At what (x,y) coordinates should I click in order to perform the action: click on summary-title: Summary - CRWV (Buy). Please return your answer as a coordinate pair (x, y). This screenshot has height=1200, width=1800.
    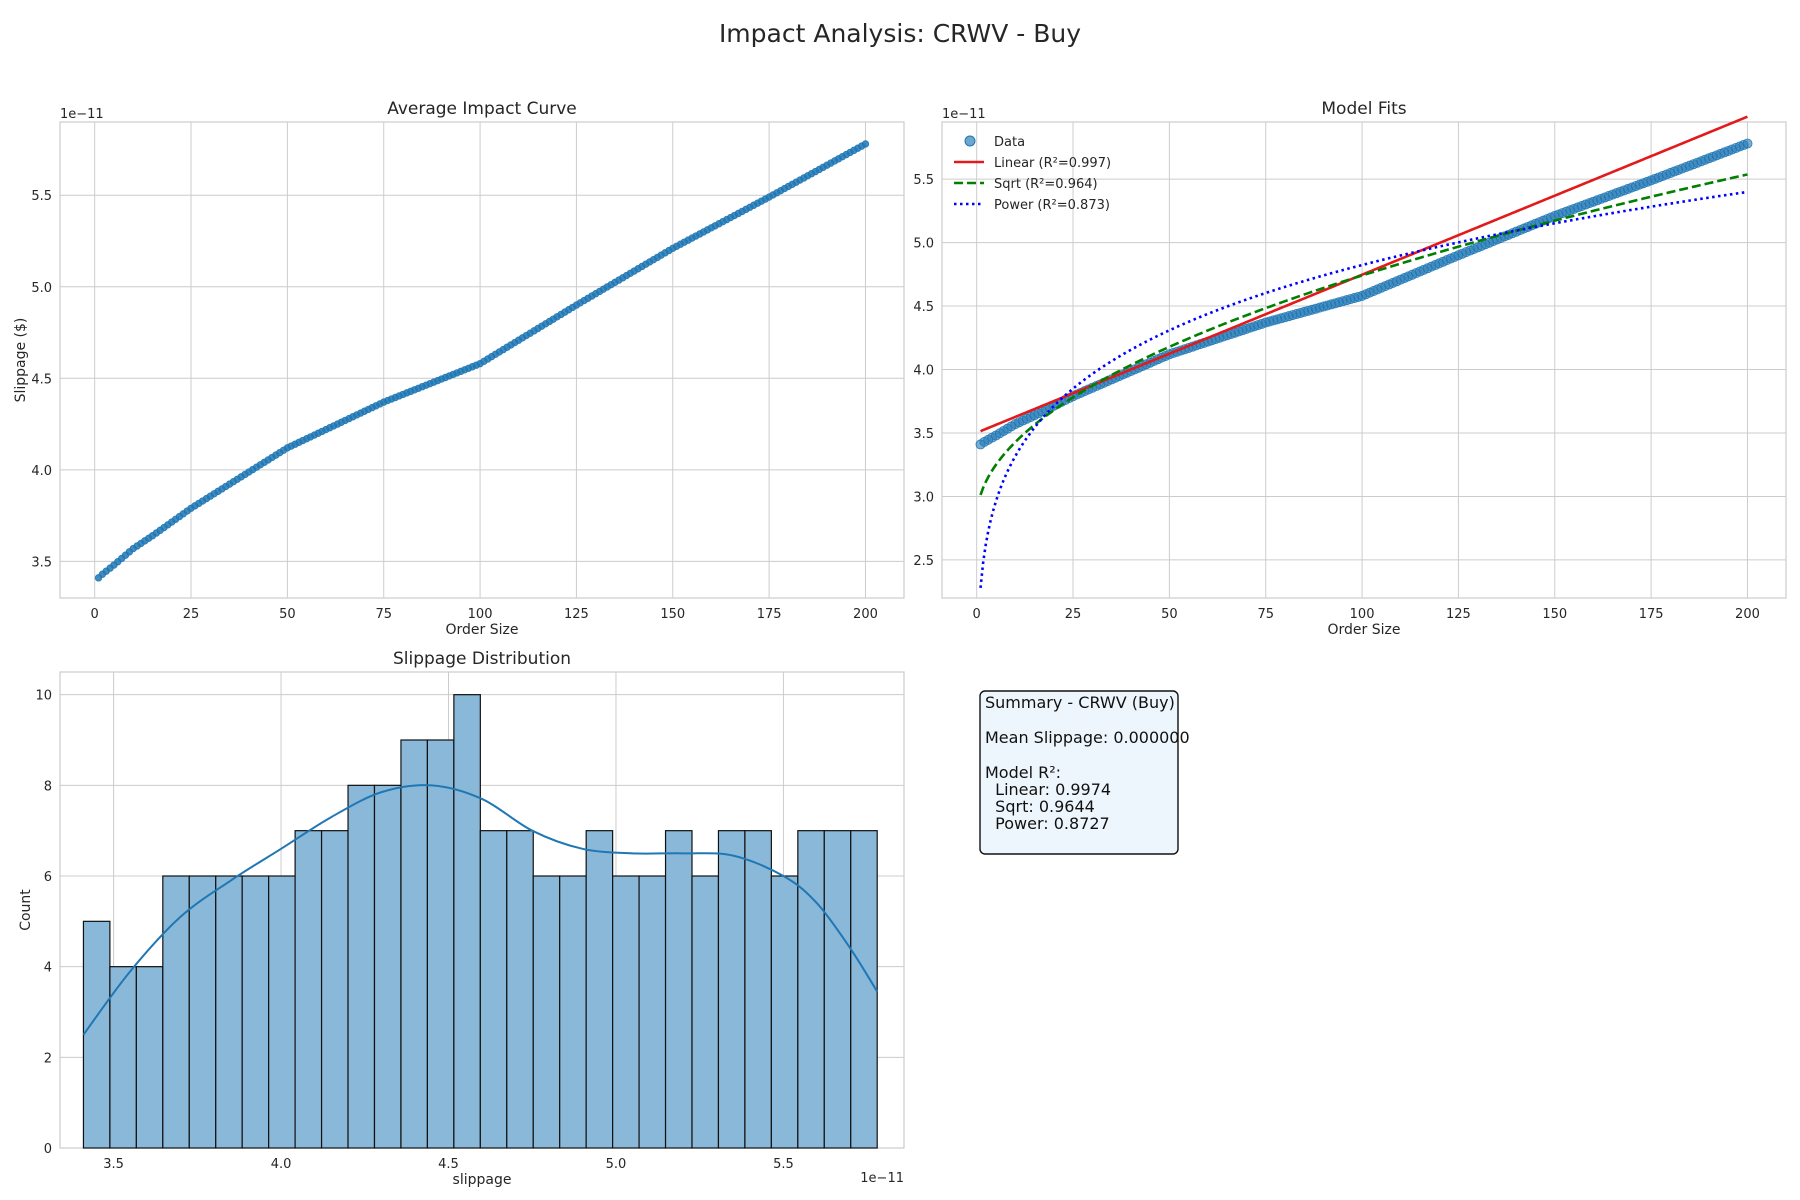
    Looking at the image, I should click on (1080, 702).